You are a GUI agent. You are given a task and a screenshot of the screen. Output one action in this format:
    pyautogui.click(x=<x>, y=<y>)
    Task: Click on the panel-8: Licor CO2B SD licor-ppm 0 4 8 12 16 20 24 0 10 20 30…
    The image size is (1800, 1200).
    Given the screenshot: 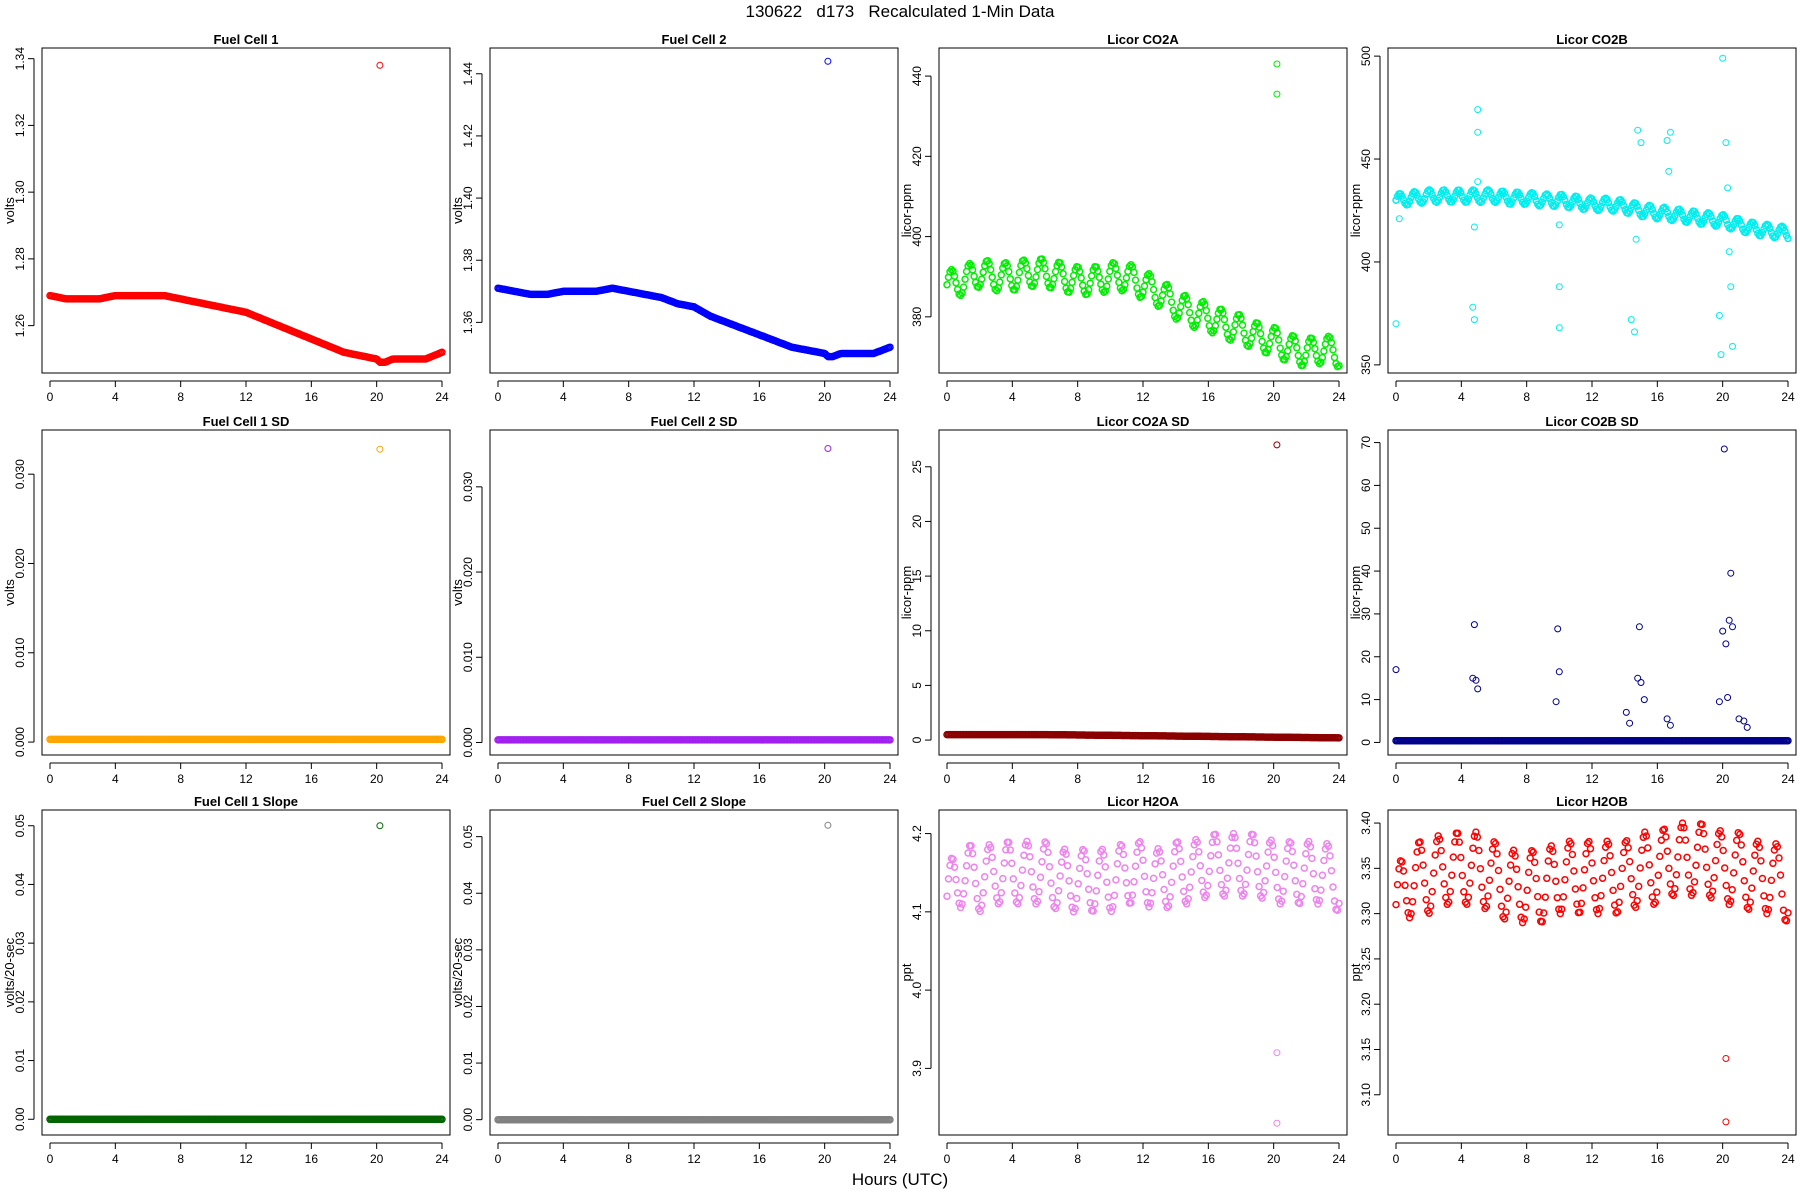 What is the action you would take?
    pyautogui.click(x=1572, y=600)
    